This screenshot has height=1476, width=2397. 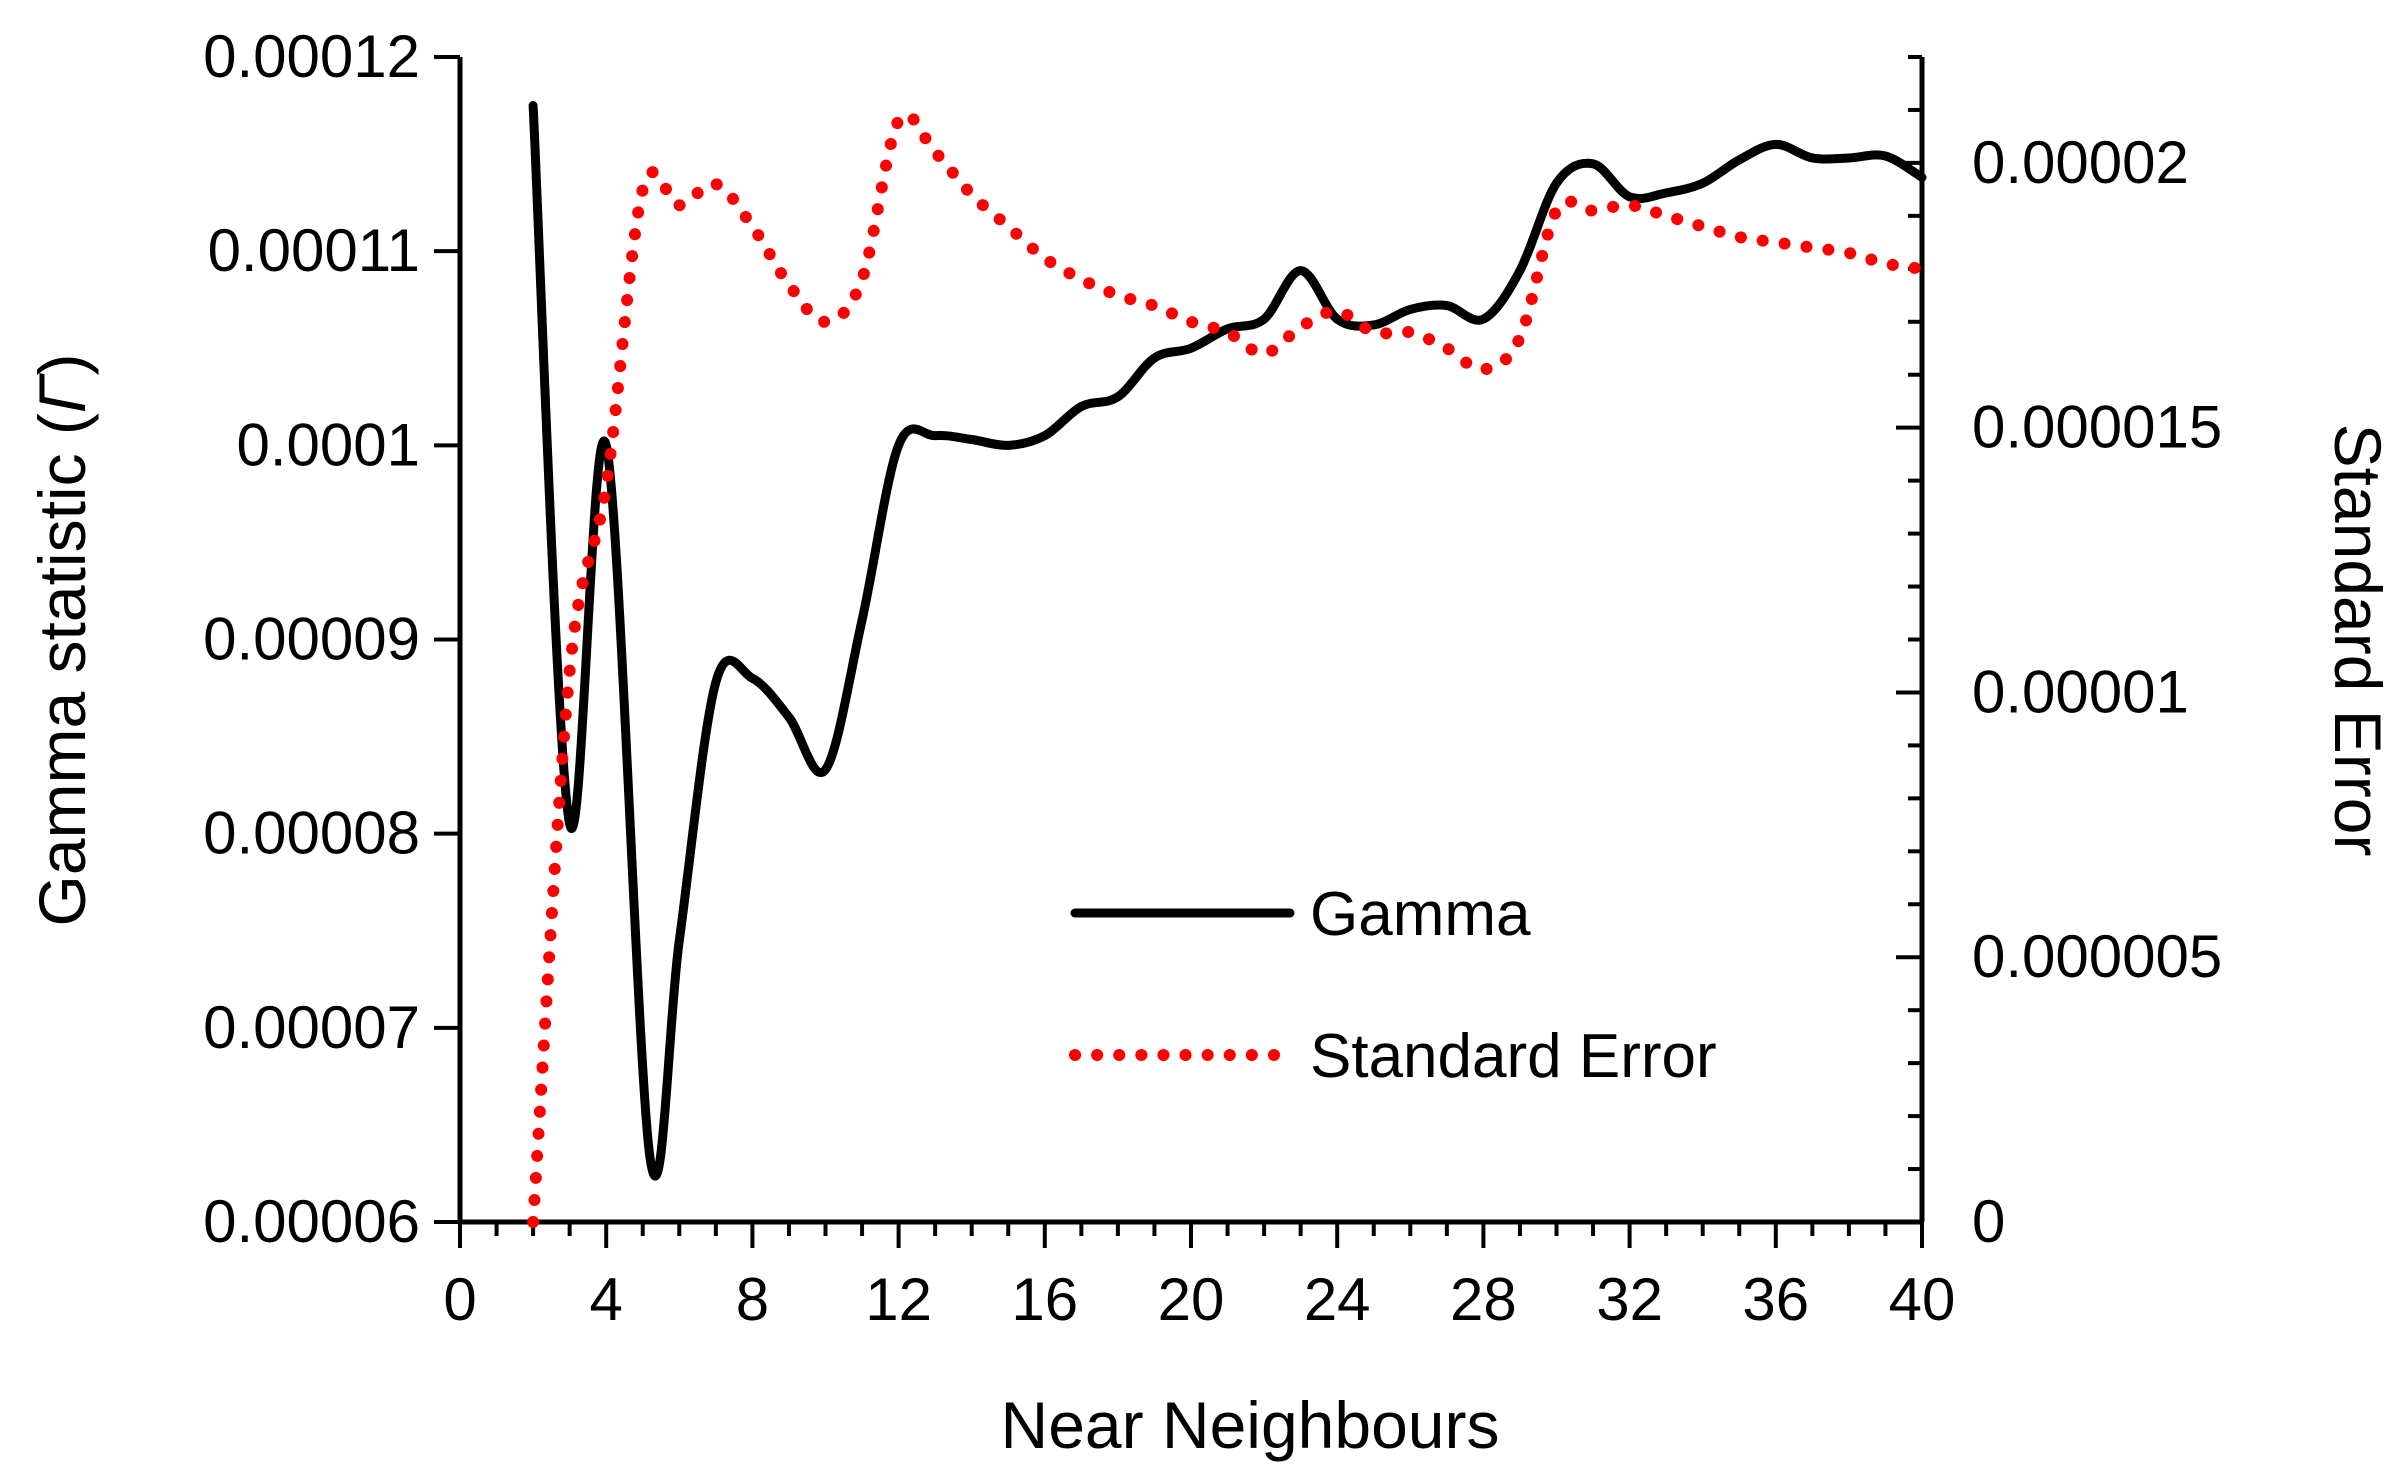 I want to click on y-right-tick-label: 0.000005, so click(x=2097, y=956).